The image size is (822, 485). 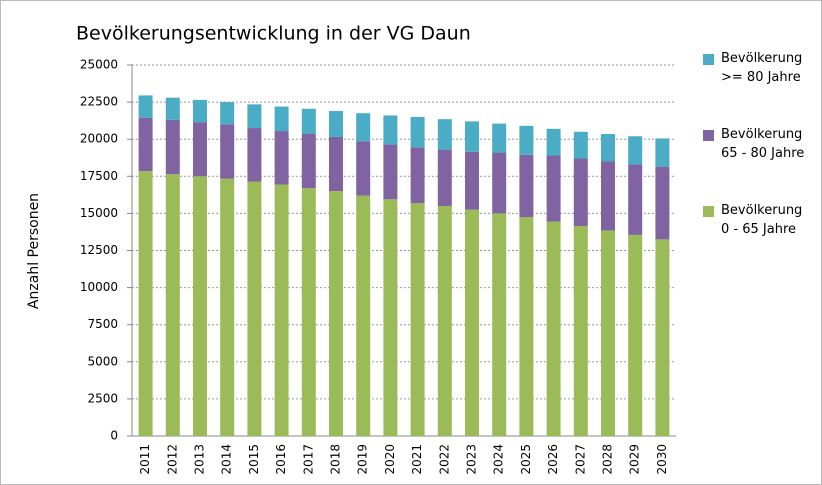 I want to click on x-tick-label: 2023, so click(x=472, y=459).